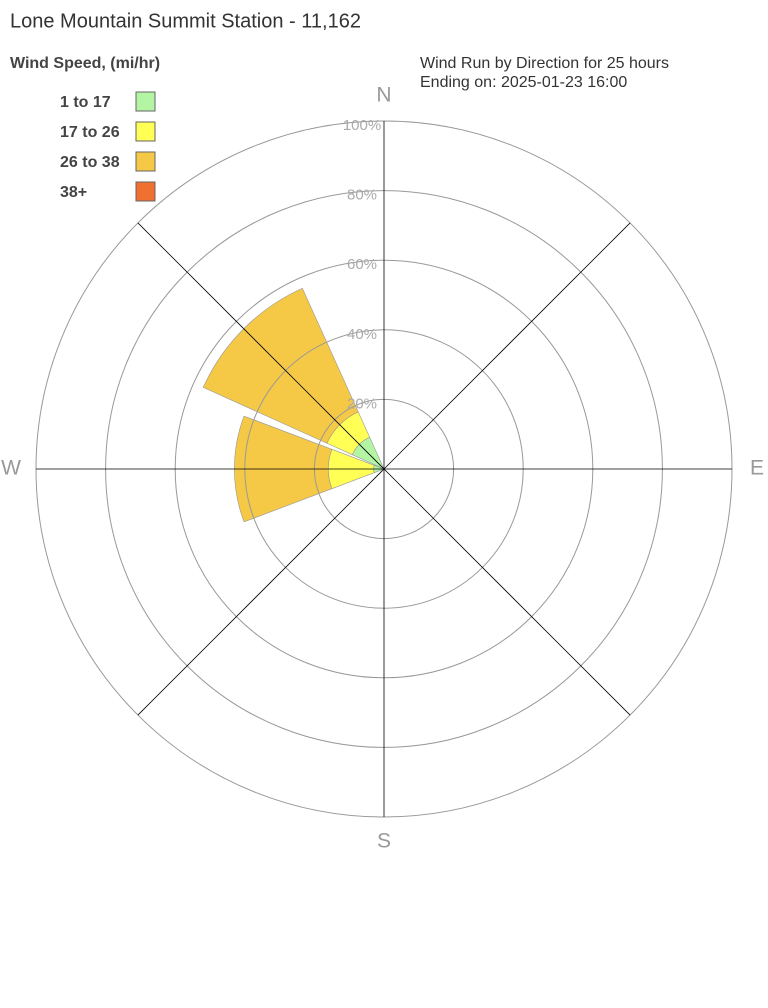 The height and width of the screenshot is (1008, 768). Describe the element at coordinates (362, 125) in the screenshot. I see `ring-label: 100%` at that location.